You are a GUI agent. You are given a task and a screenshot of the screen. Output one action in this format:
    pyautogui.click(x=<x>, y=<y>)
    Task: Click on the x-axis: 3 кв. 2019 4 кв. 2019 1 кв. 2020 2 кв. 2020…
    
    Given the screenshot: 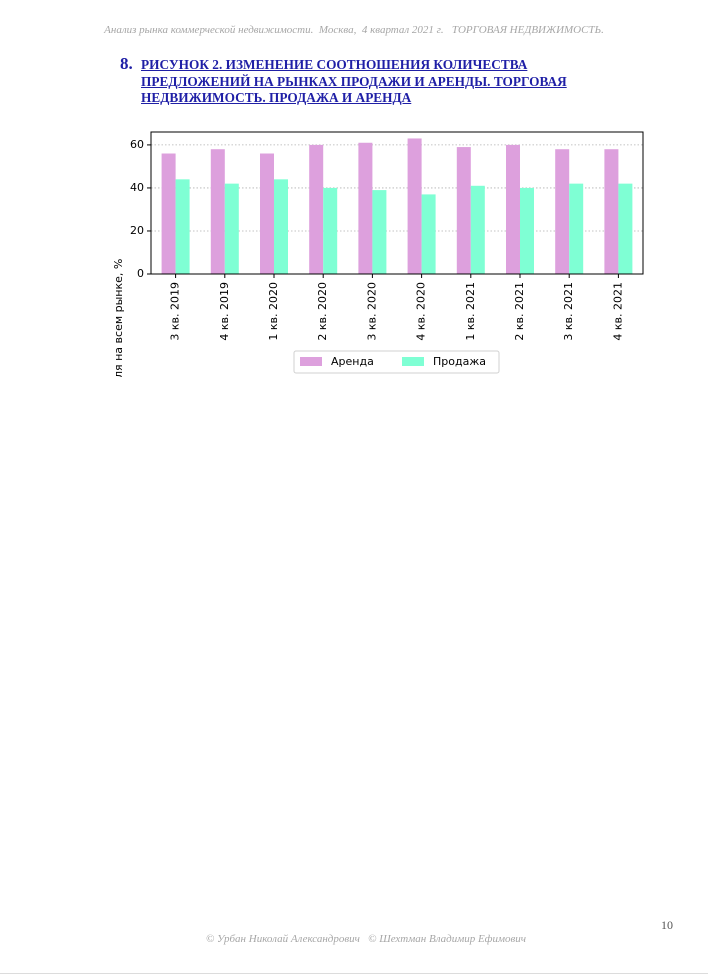 What is the action you would take?
    pyautogui.click(x=396, y=307)
    